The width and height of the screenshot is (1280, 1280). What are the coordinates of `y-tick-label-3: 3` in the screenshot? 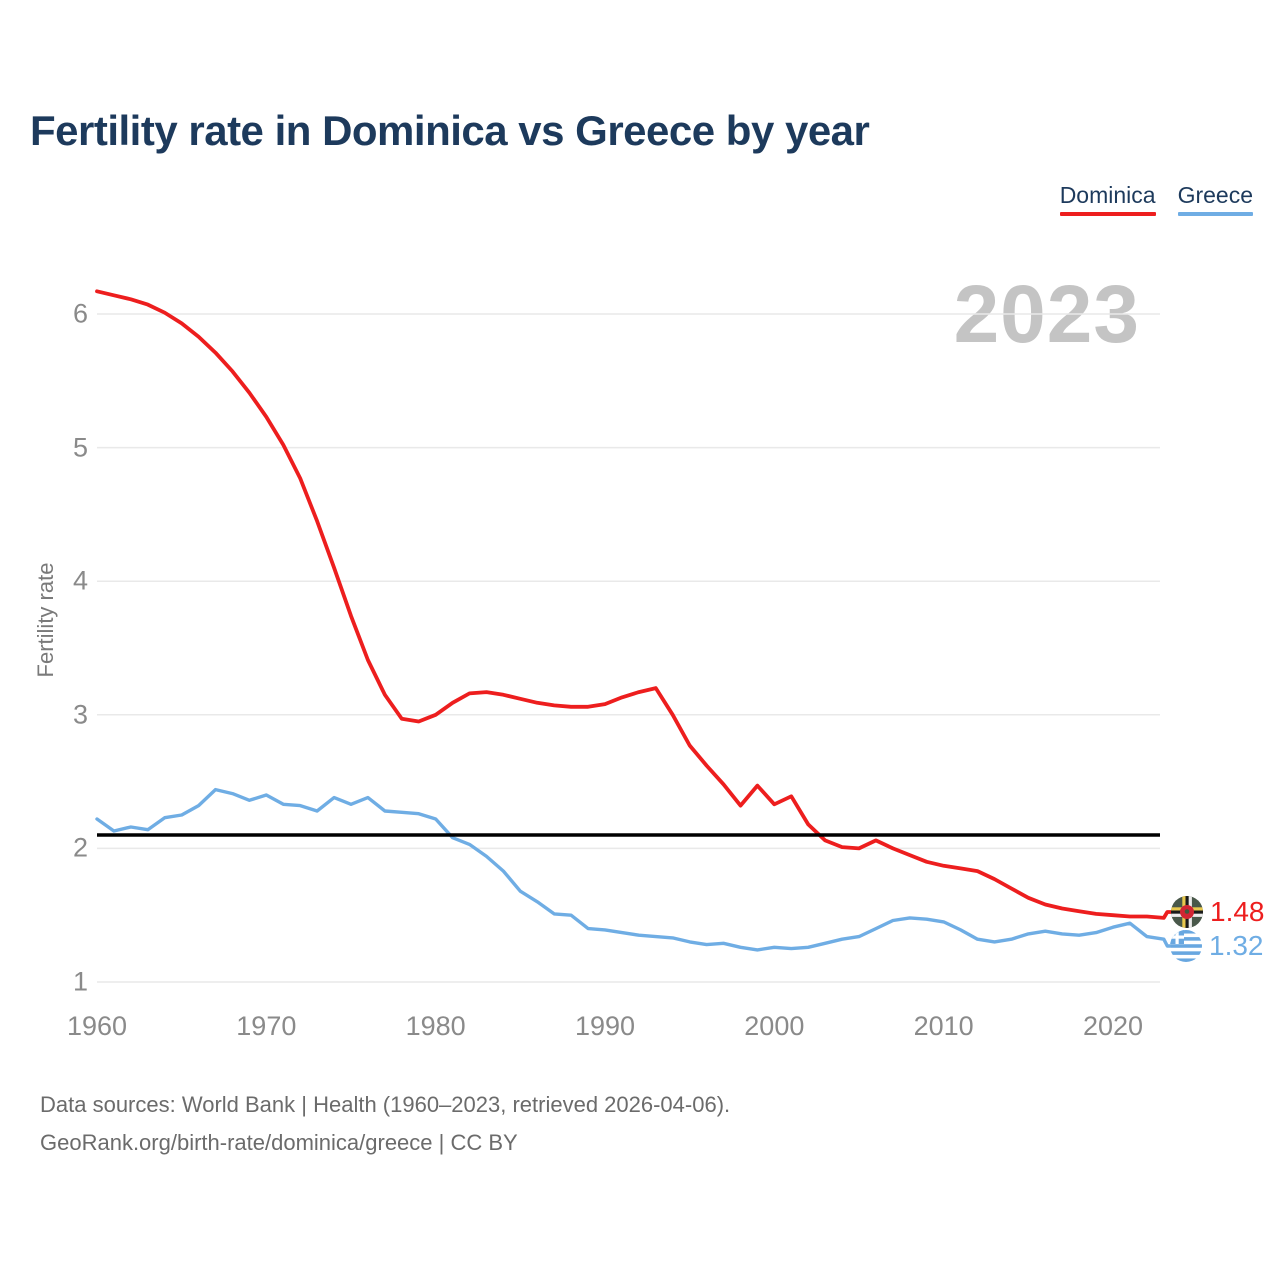 It's located at (80, 714).